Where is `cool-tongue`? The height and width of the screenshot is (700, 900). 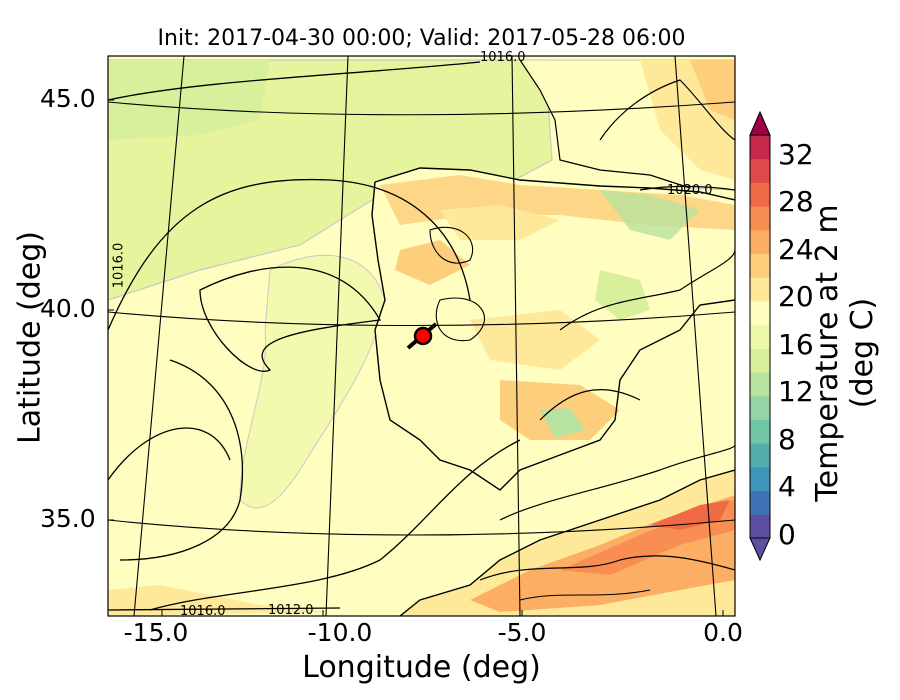 cool-tongue is located at coordinates (312, 381).